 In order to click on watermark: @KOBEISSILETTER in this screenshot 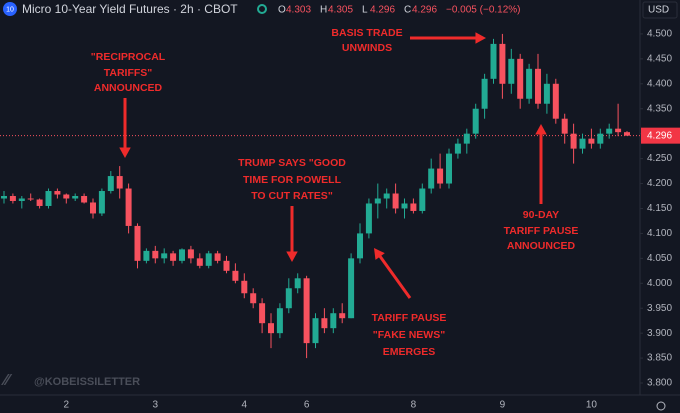, I will do `click(87, 382)`.